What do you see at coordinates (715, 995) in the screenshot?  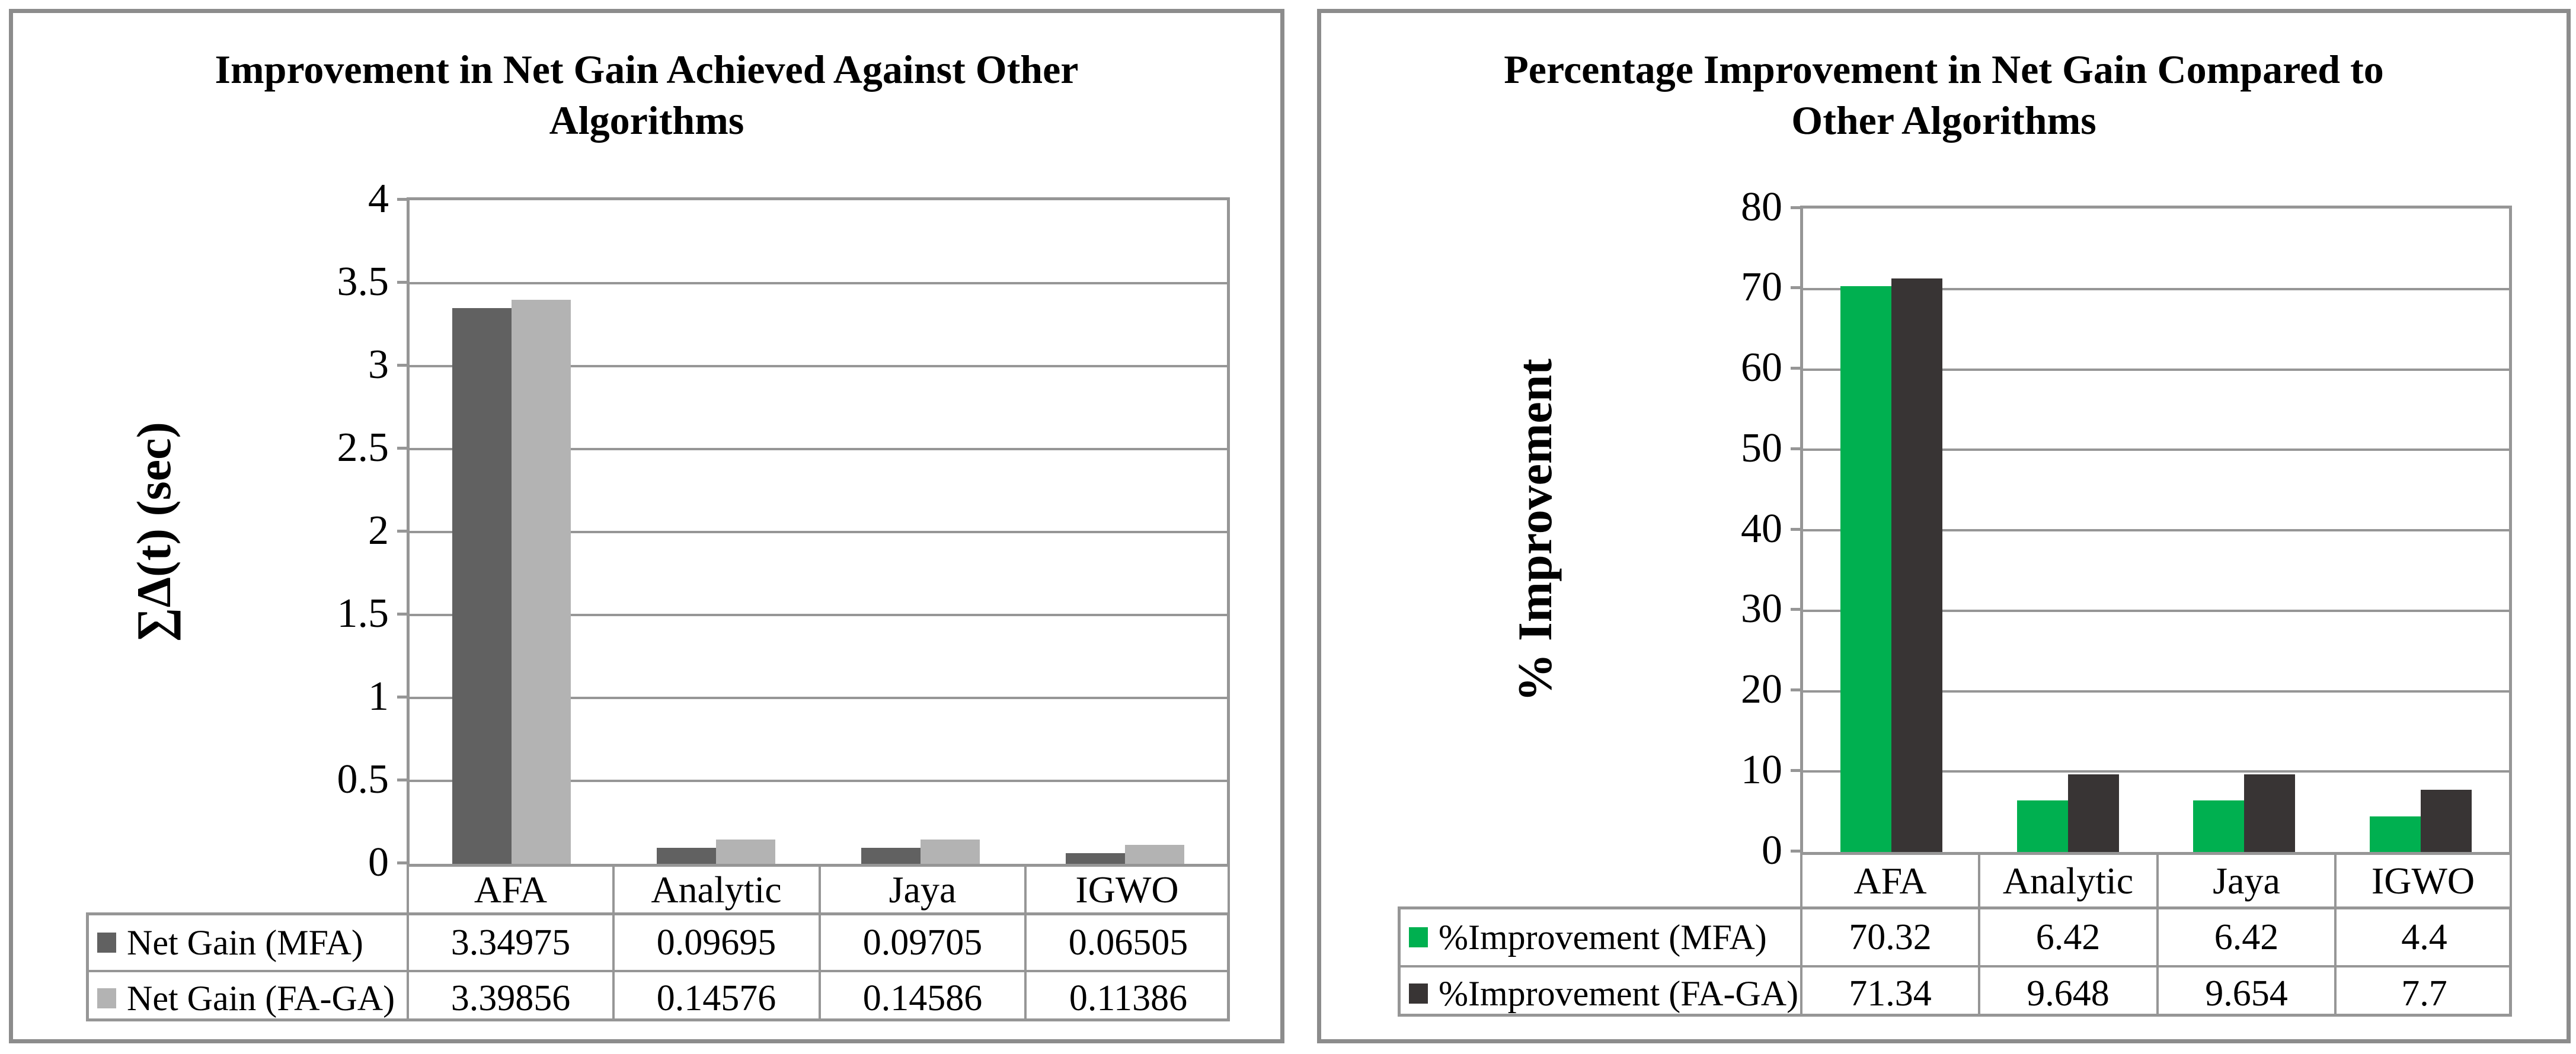 I see `table-value-cell: 0.14576` at bounding box center [715, 995].